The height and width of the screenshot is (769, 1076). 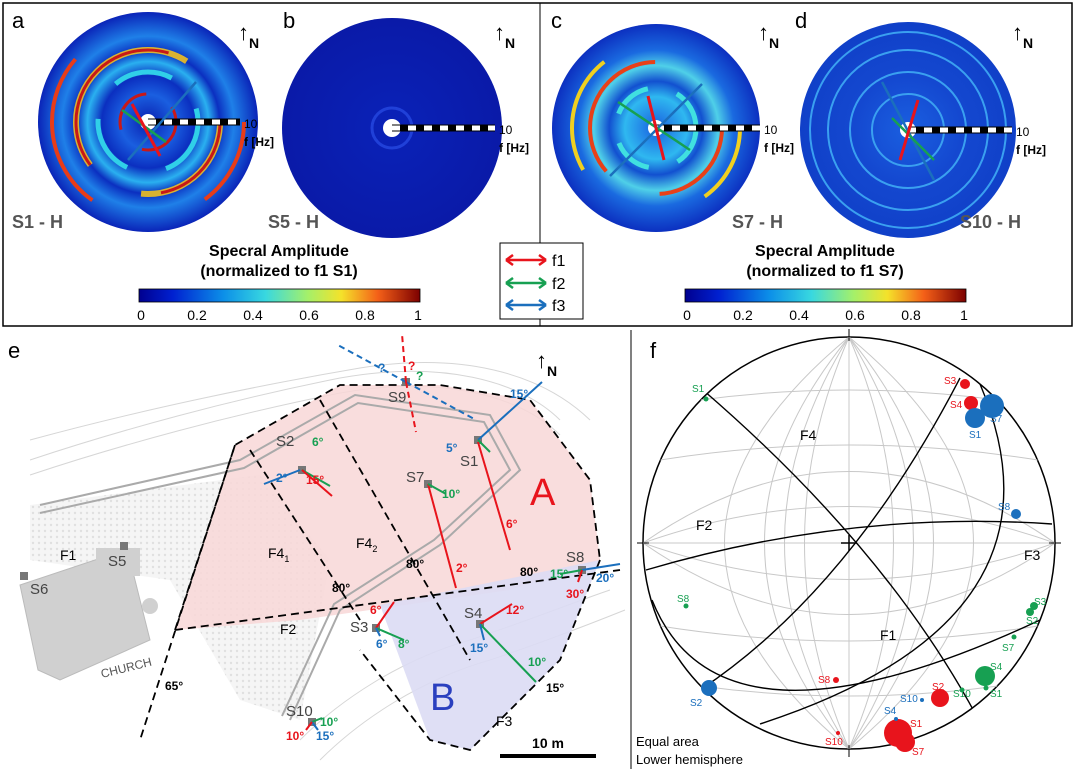 I want to click on svg-text: 0.6, so click(x=855, y=315).